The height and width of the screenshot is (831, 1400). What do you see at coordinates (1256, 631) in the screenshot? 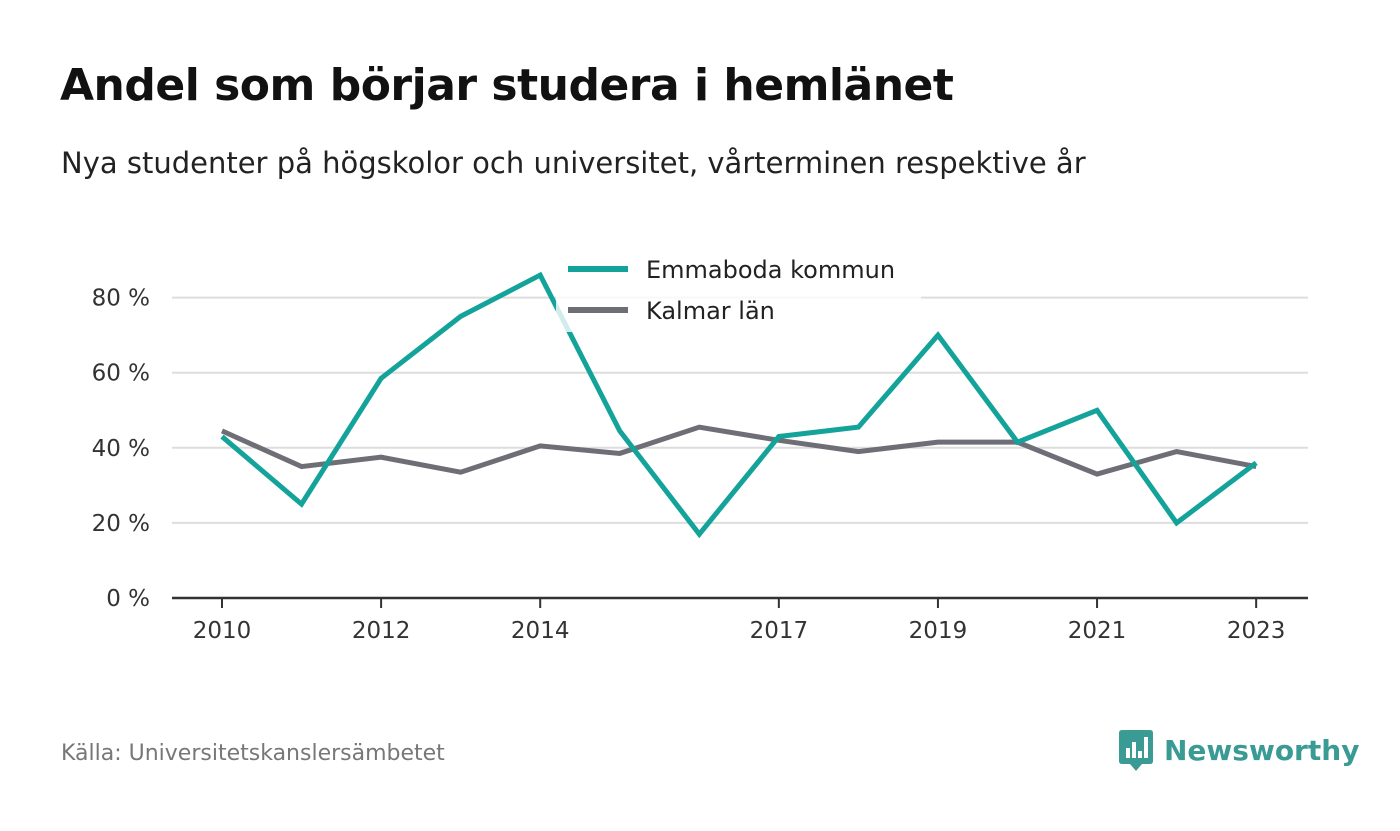
I see `x-tick-label: 2023` at bounding box center [1256, 631].